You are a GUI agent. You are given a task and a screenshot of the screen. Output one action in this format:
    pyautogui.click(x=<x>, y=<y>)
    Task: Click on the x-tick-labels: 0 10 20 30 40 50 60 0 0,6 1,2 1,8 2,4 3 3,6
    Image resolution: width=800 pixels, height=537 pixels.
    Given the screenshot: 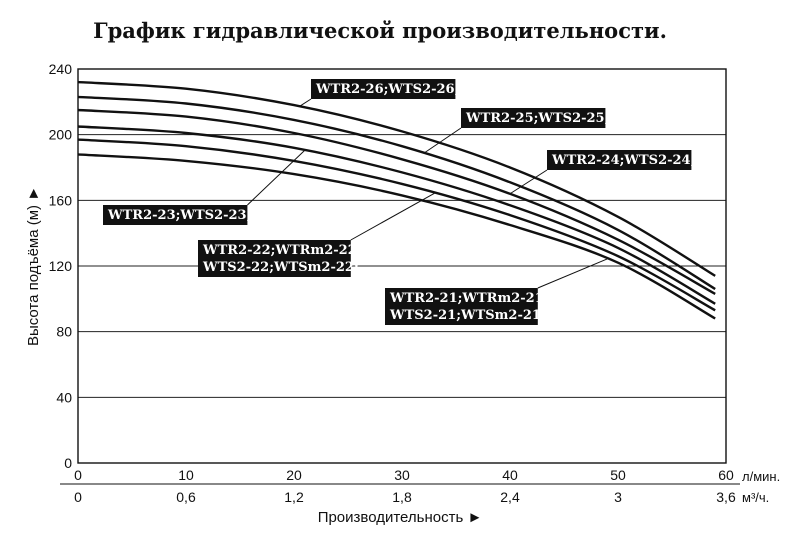 What is the action you would take?
    pyautogui.click(x=405, y=486)
    